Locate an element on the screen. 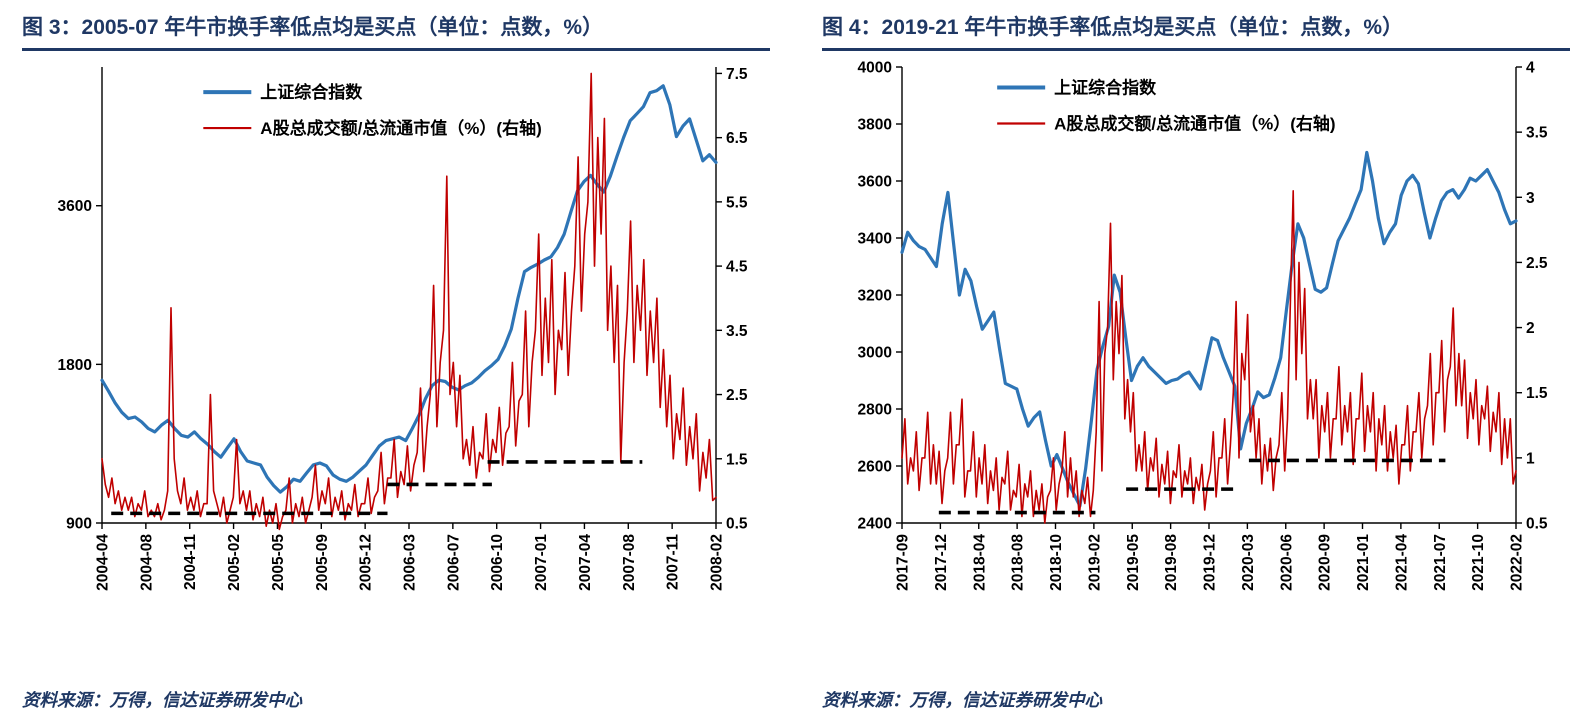 Image resolution: width=1592 pixels, height=722 pixels. figure-4-source-note: 资料来源：万得，信达证券研发中心 is located at coordinates (962, 700).